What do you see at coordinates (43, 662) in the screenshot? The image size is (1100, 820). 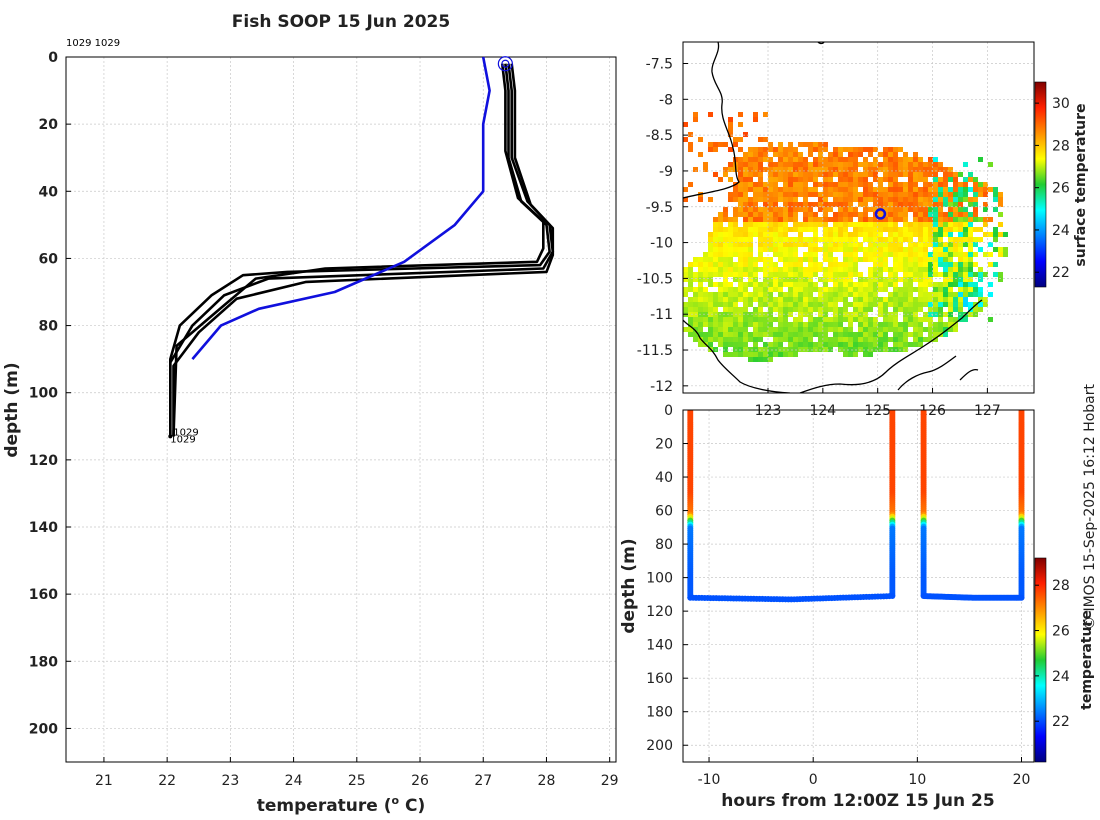 I see `profile-y-tick-label: 180` at bounding box center [43, 662].